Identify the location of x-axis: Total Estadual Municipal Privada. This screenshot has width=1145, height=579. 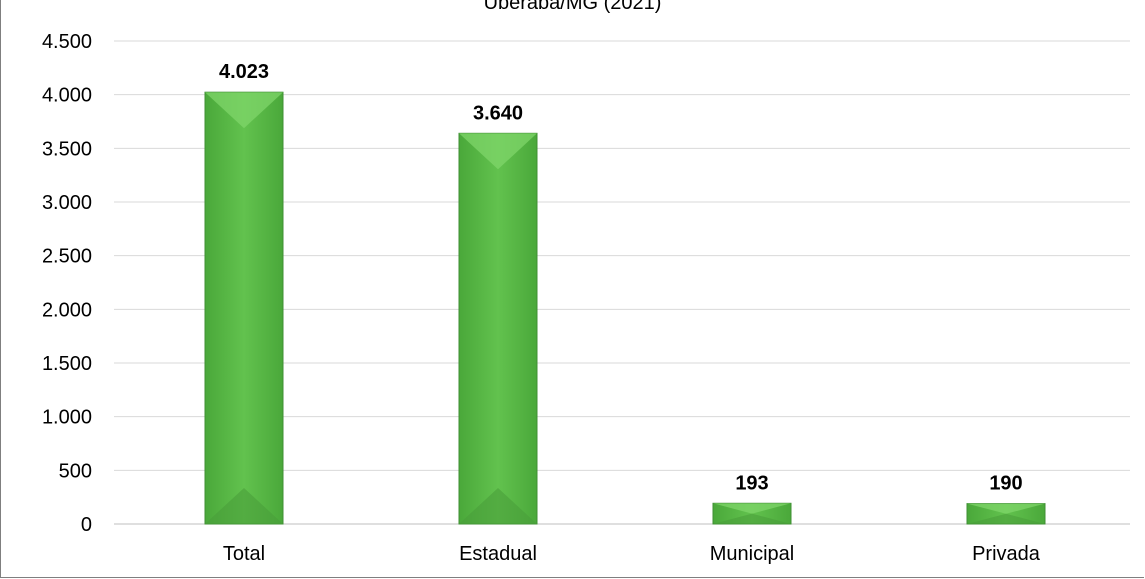
(632, 554).